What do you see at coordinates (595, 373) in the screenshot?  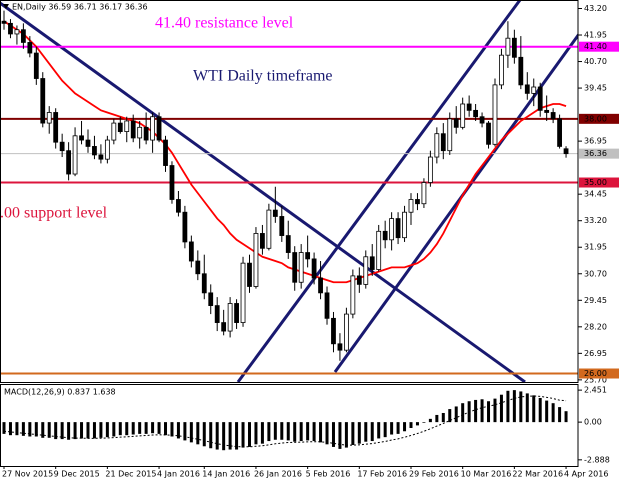 I see `level-label: 26.00` at bounding box center [595, 373].